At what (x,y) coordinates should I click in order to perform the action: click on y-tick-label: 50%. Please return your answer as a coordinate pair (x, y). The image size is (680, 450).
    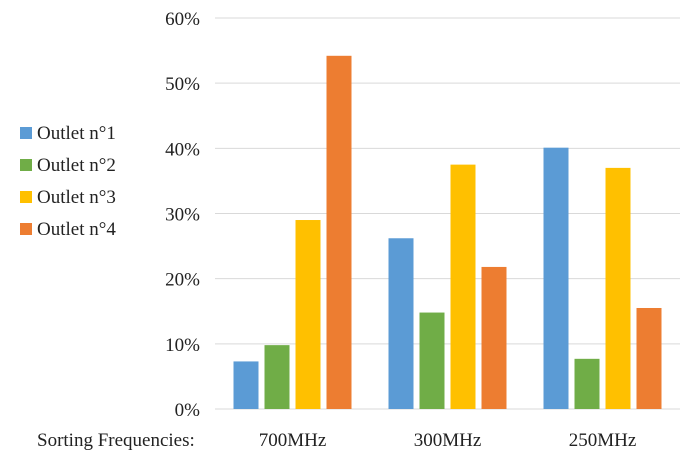
    Looking at the image, I should click on (182, 84).